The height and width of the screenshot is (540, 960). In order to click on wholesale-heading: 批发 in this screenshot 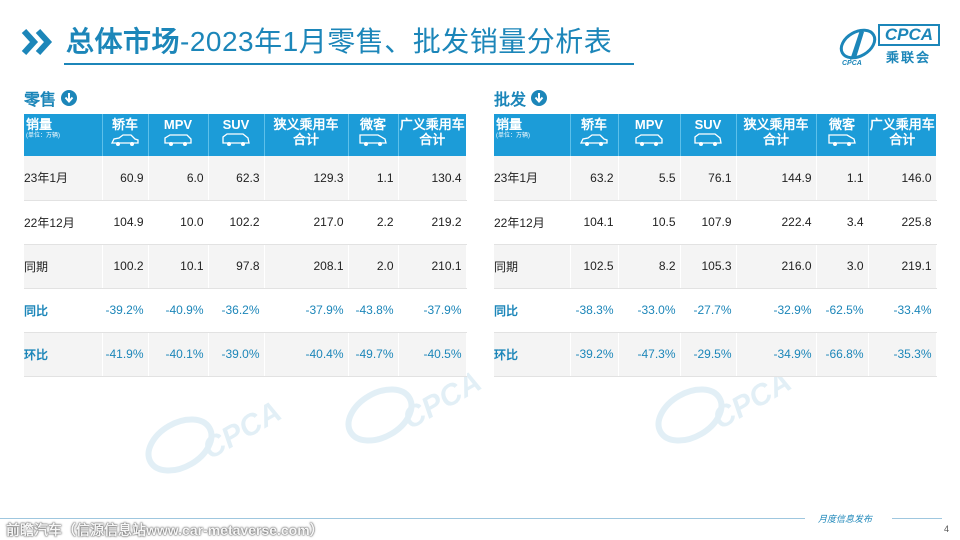, I will do `click(715, 98)`.